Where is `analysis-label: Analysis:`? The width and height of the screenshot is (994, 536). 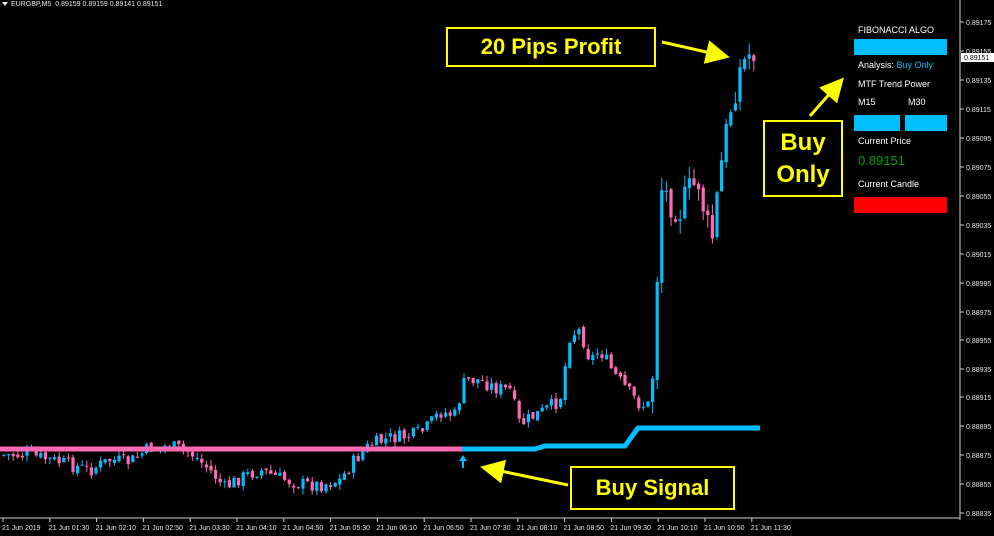
analysis-label: Analysis: is located at coordinates (876, 65).